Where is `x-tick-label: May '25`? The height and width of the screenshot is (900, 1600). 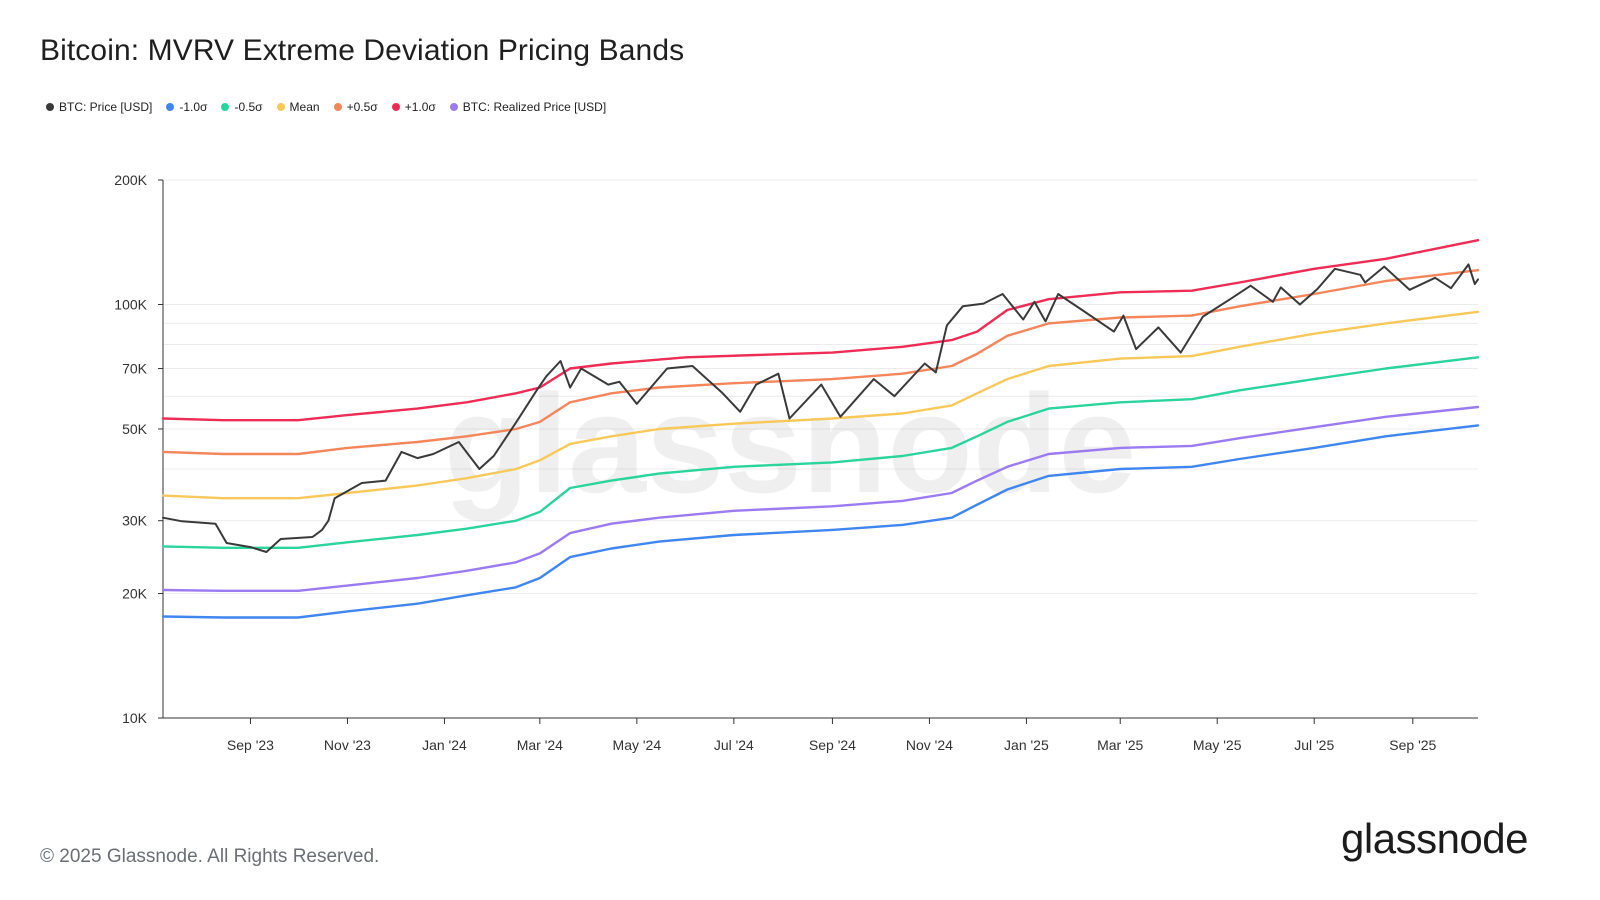
x-tick-label: May '25 is located at coordinates (1217, 745).